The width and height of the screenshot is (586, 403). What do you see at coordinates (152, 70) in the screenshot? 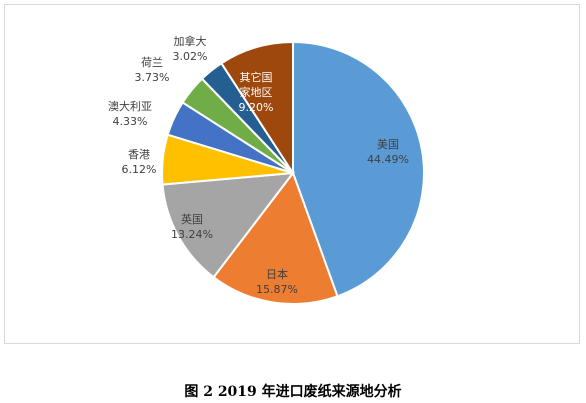
I see `slice-label-5: 荷兰 3.73%` at bounding box center [152, 70].